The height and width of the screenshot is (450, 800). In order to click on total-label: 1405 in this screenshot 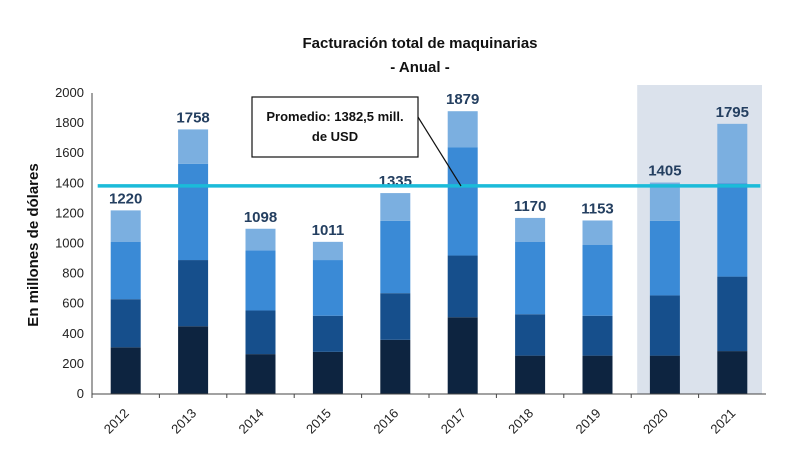, I will do `click(664, 171)`.